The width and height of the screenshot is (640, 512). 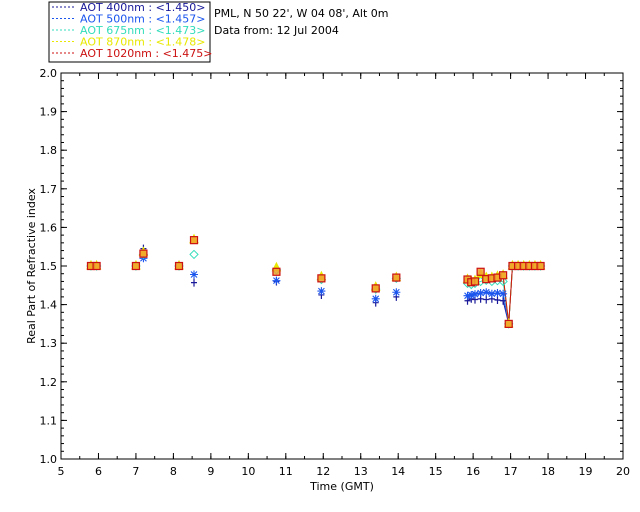 I want to click on x-tick-label: 20, so click(x=623, y=471).